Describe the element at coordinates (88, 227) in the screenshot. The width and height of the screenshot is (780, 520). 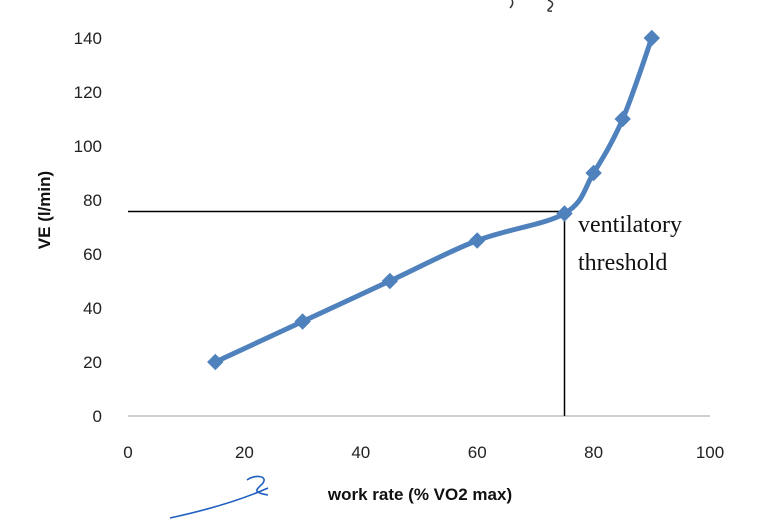
I see `y-axis-ticks: 0 20 40 60 80 100 120 140` at that location.